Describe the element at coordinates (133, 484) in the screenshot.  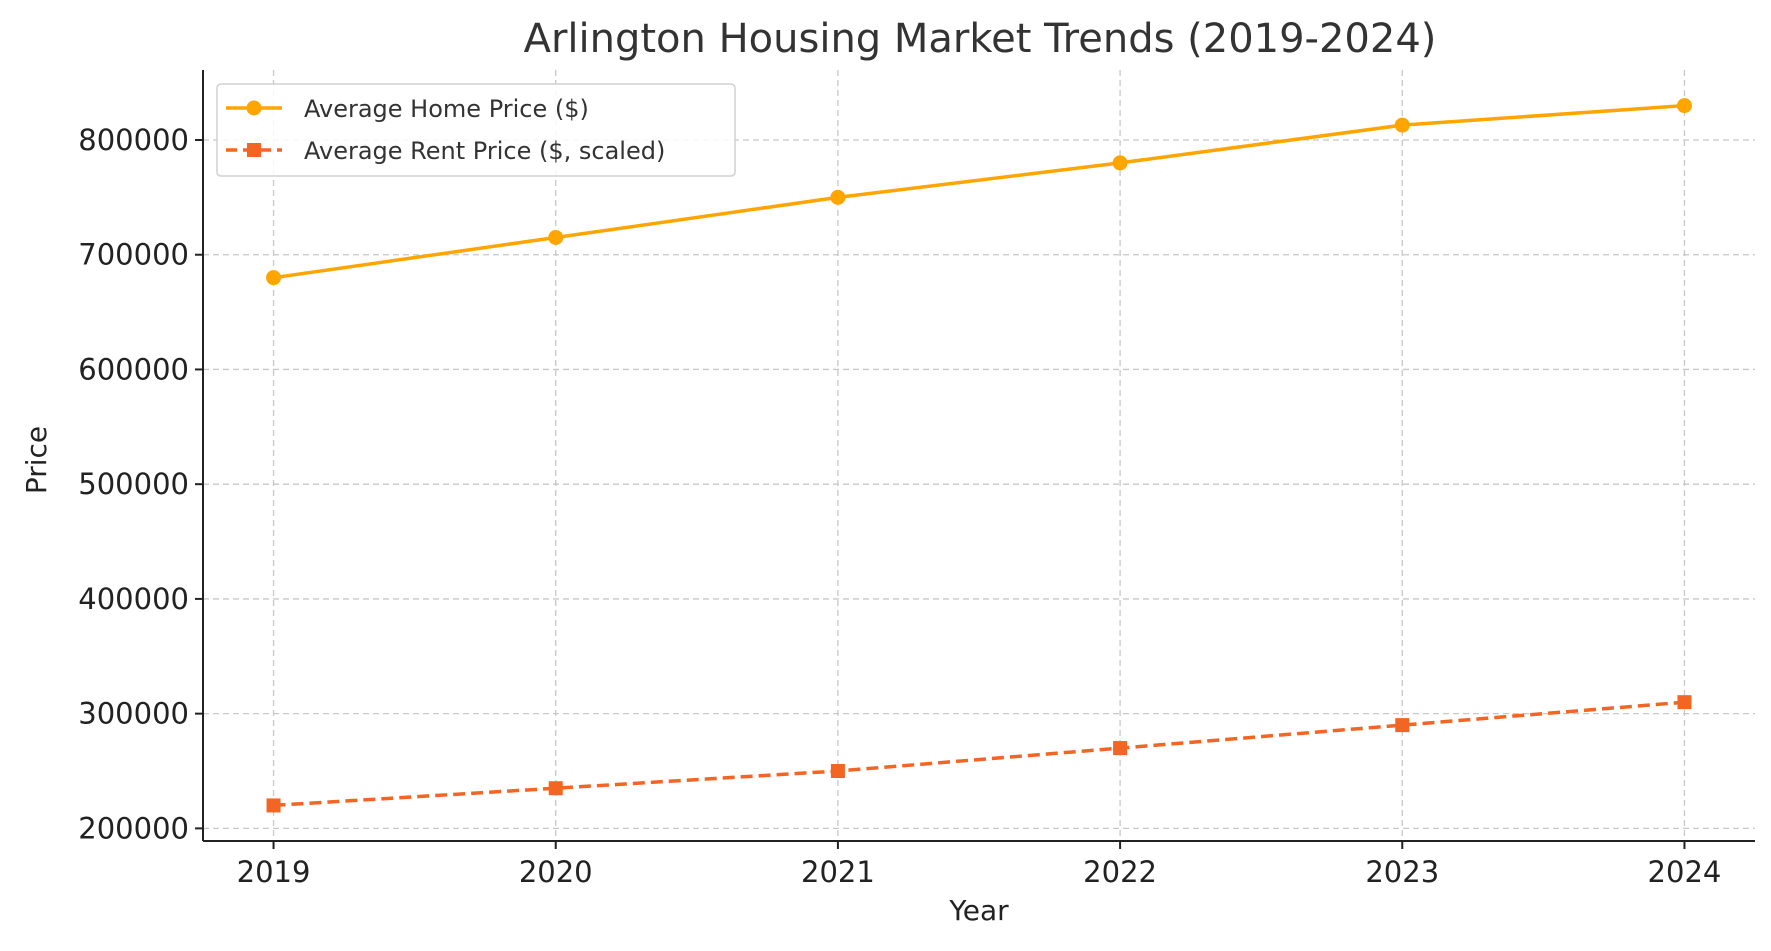
I see `y-tick-label: 500000` at that location.